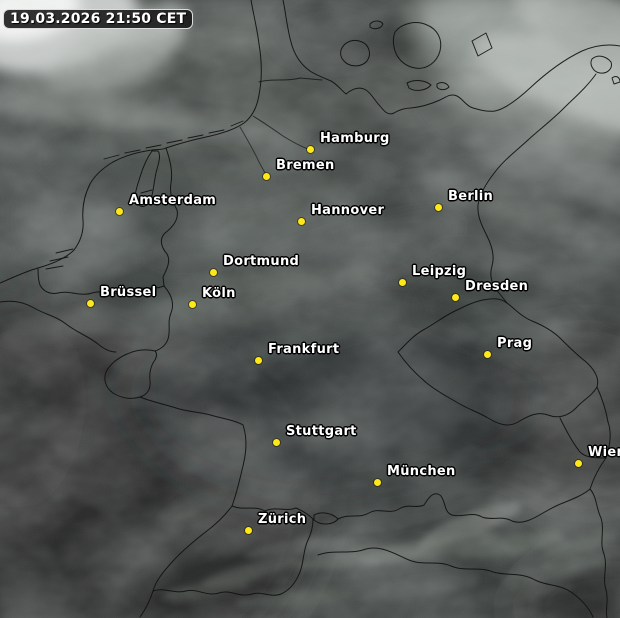  I want to click on city-label: Brüssel, so click(128, 292).